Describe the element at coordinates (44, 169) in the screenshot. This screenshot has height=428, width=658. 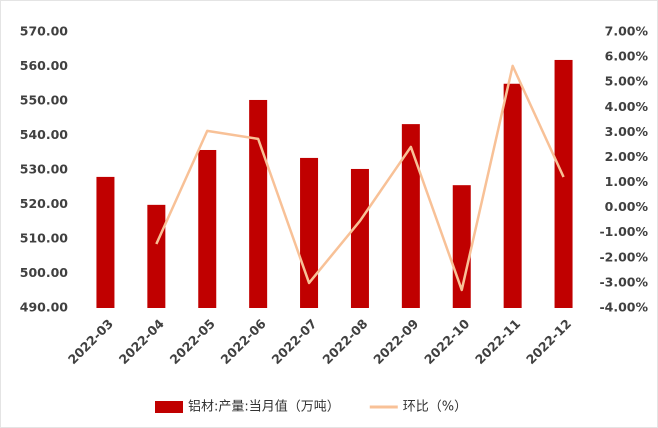
I see `y-tick-label: 530.00` at that location.